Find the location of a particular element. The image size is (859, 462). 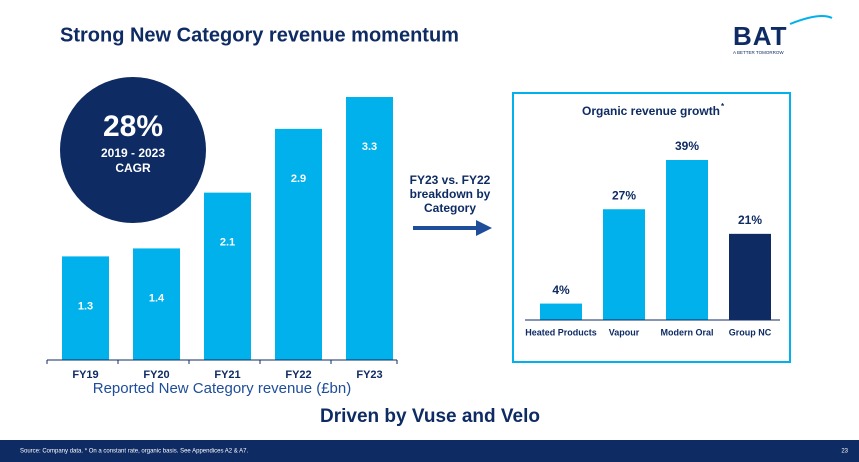

x-tick-label: FY22 is located at coordinates (298, 375).